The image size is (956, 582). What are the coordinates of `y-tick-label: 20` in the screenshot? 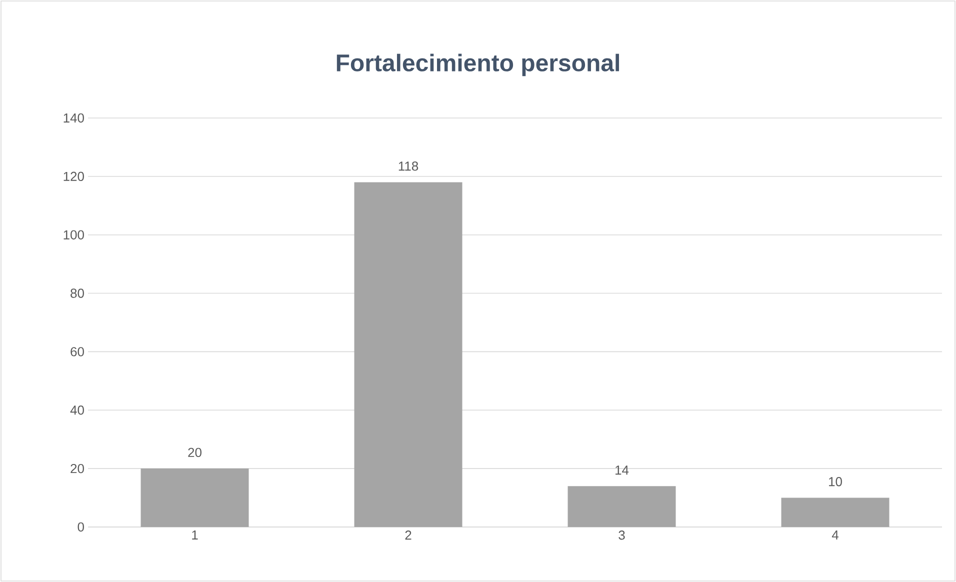 It's located at (77, 469).